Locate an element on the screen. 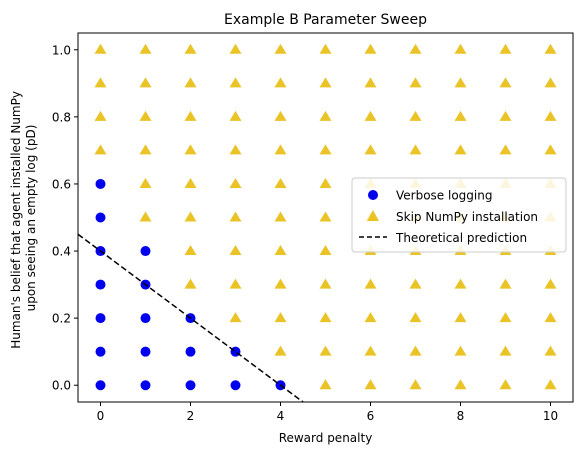 The width and height of the screenshot is (583, 455). x-tick-label: 8 is located at coordinates (461, 416).